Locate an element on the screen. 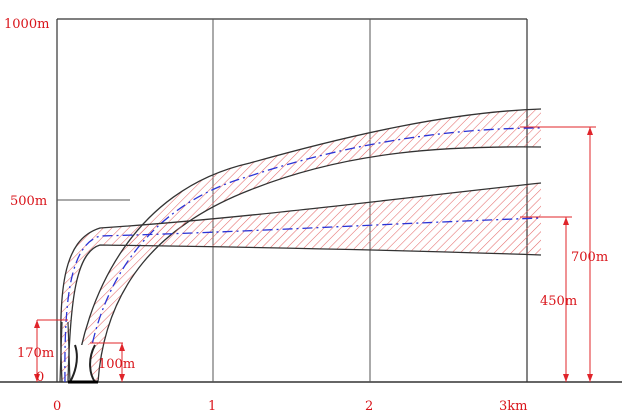 This screenshot has width=622, height=415. x-tick-0: 0 is located at coordinates (57, 406).